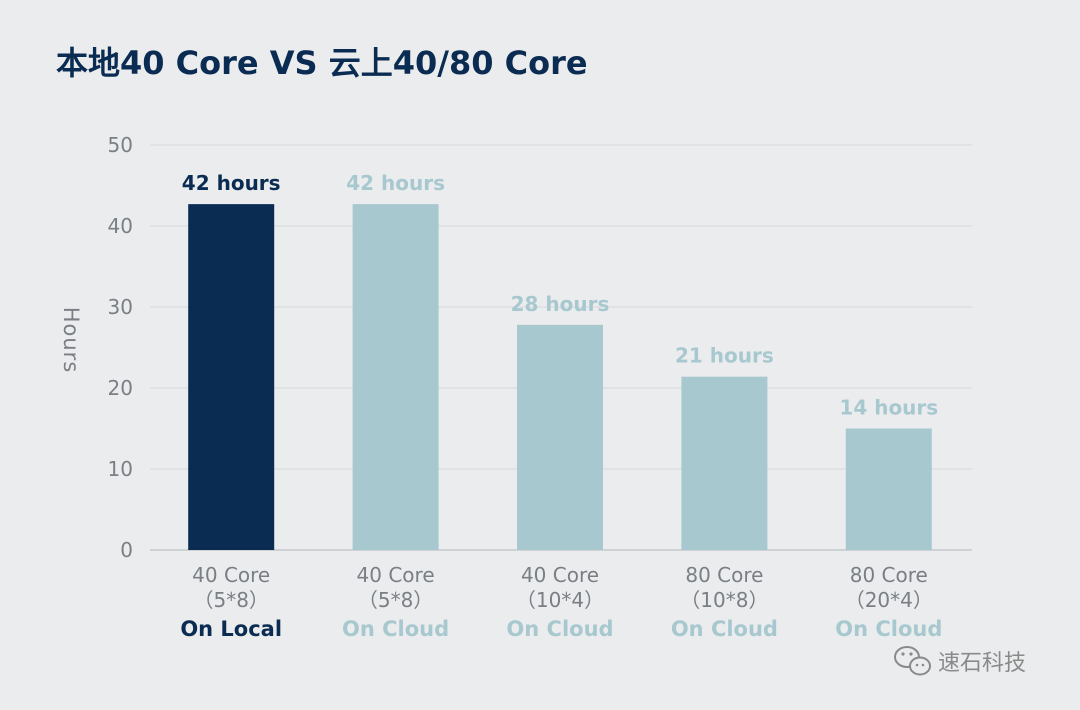 The width and height of the screenshot is (1080, 710). What do you see at coordinates (724, 356) in the screenshot?
I see `bar-value-label: 21 hours` at bounding box center [724, 356].